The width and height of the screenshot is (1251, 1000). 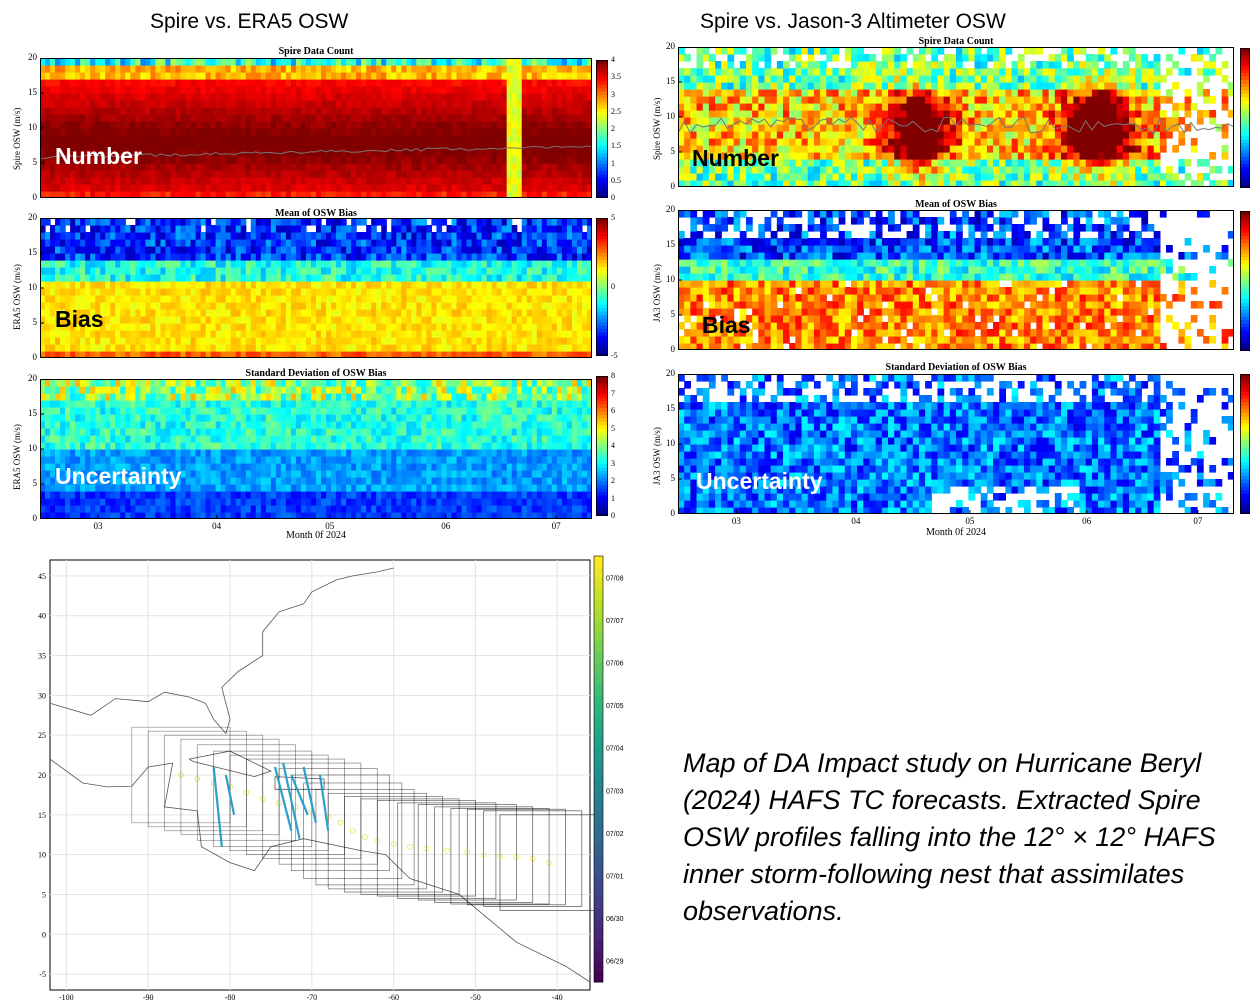 What do you see at coordinates (602, 129) in the screenshot?
I see `colorbar-left-count` at bounding box center [602, 129].